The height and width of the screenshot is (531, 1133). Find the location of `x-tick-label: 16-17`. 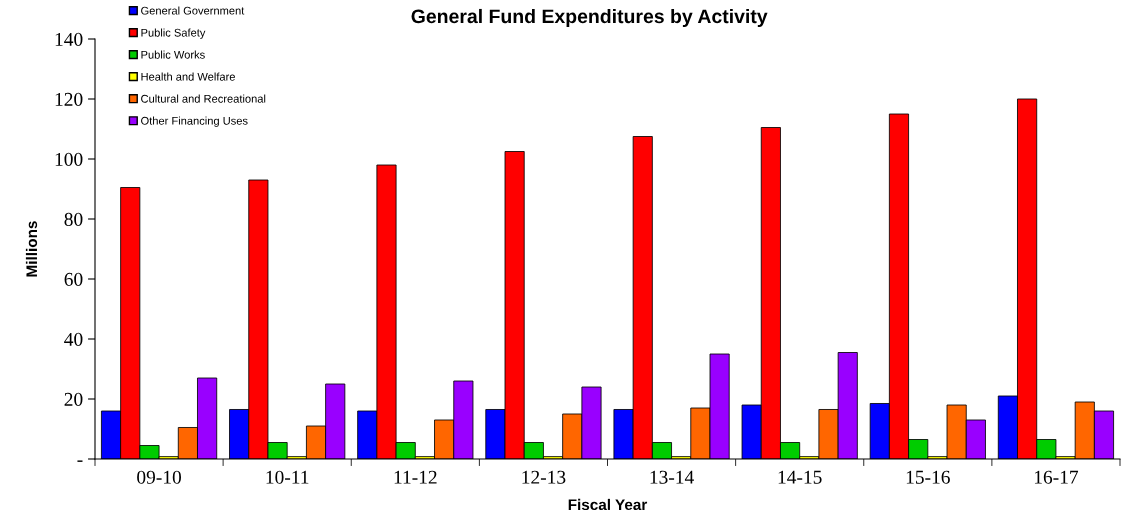

x-tick-label: 16-17 is located at coordinates (1056, 477).